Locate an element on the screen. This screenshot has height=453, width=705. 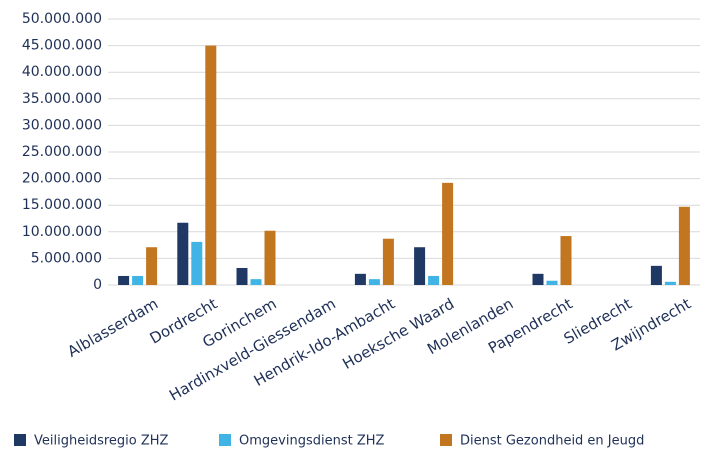
y-tick-label: 15.000.000 is located at coordinates (62, 205).